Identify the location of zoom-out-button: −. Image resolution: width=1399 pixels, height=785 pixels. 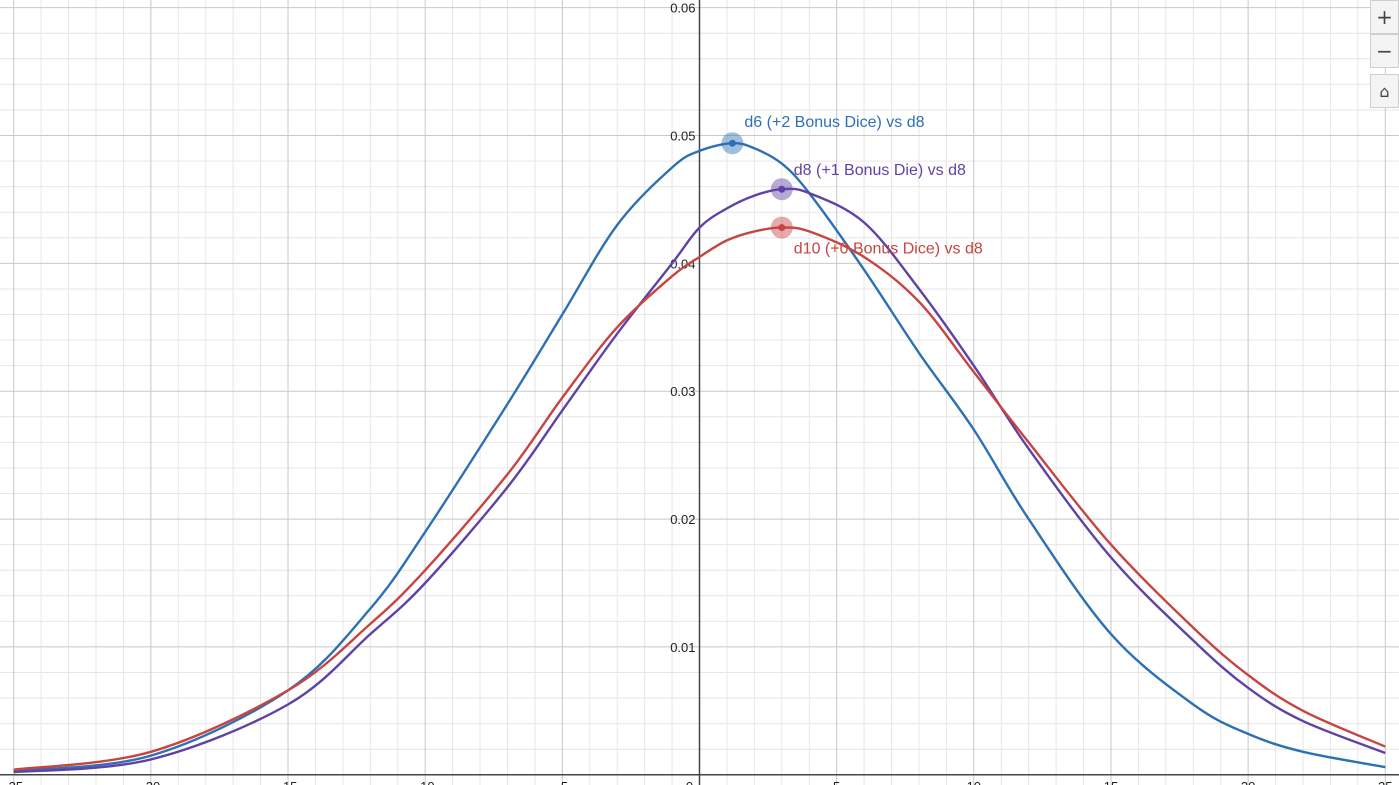
(1384, 51).